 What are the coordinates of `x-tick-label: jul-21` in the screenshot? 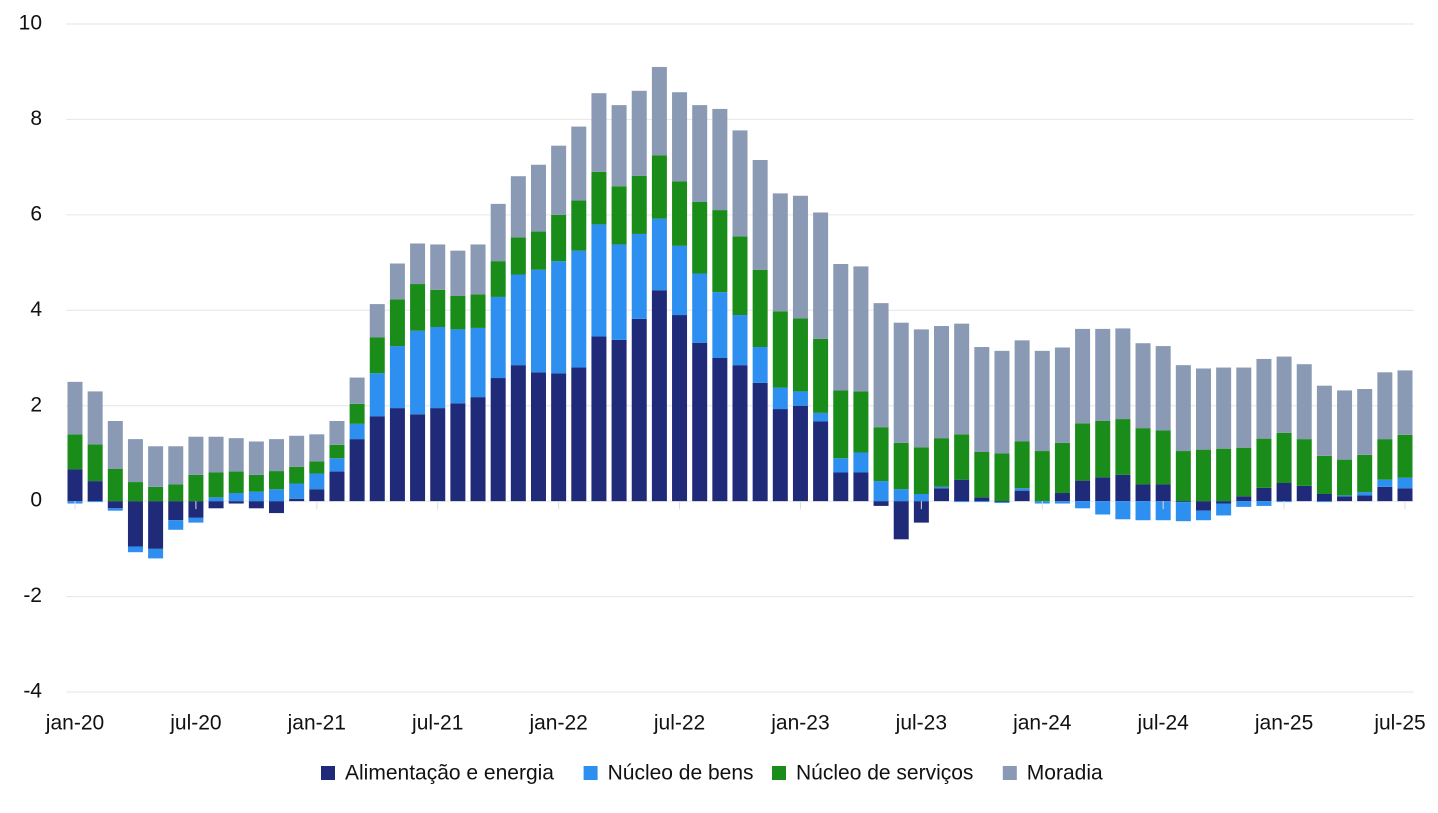 It's located at (437, 723).